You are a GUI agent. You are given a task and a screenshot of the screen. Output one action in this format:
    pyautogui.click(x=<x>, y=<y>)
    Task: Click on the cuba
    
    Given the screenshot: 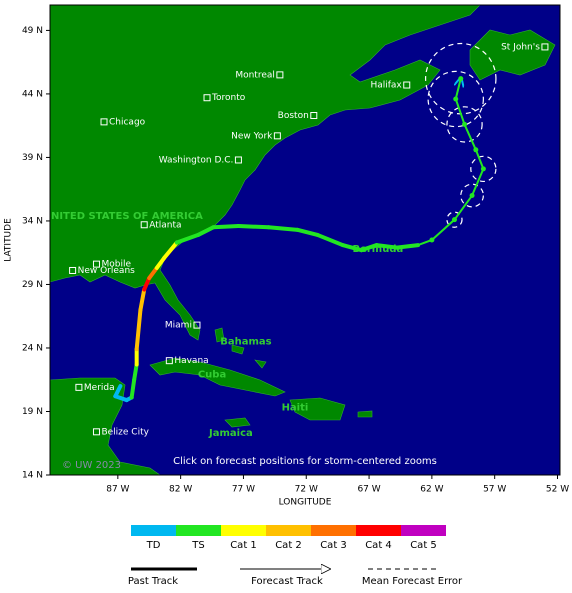 What is the action you would take?
    pyautogui.click(x=217, y=377)
    